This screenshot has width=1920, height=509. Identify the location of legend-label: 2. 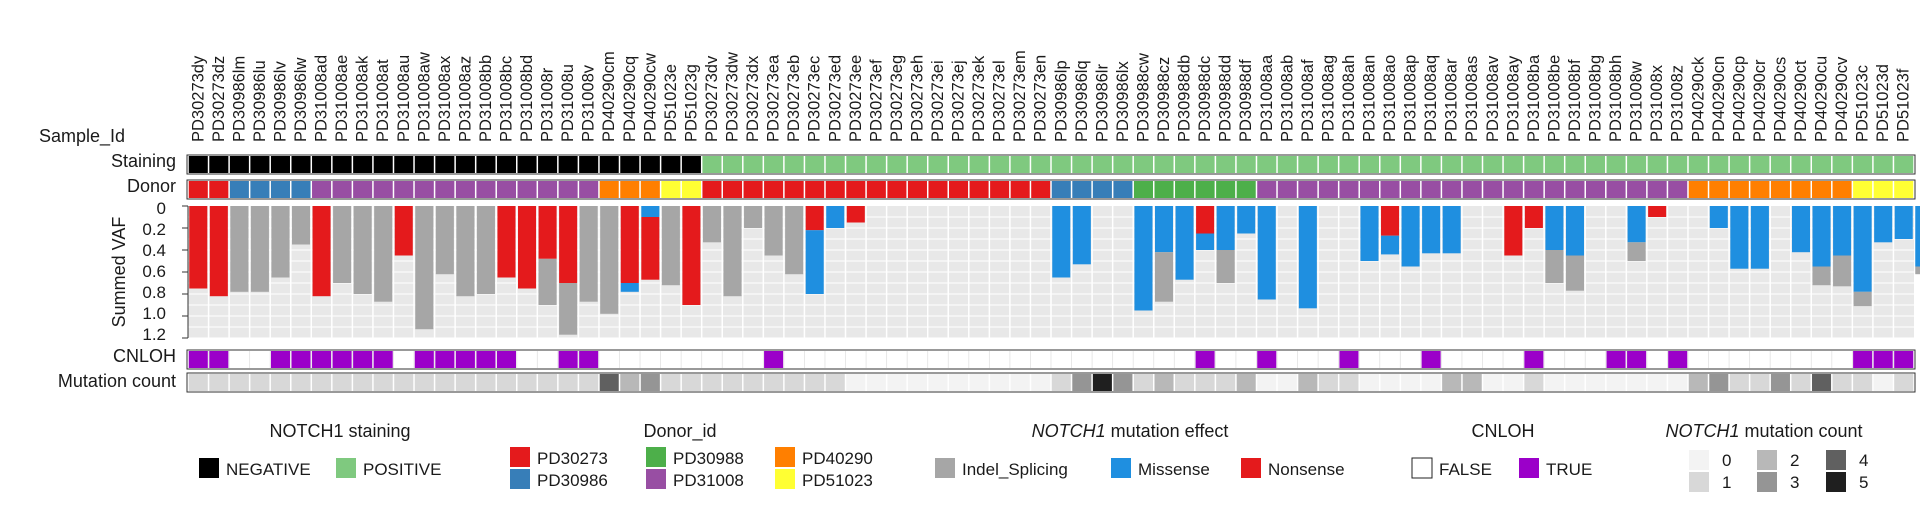
(1794, 460).